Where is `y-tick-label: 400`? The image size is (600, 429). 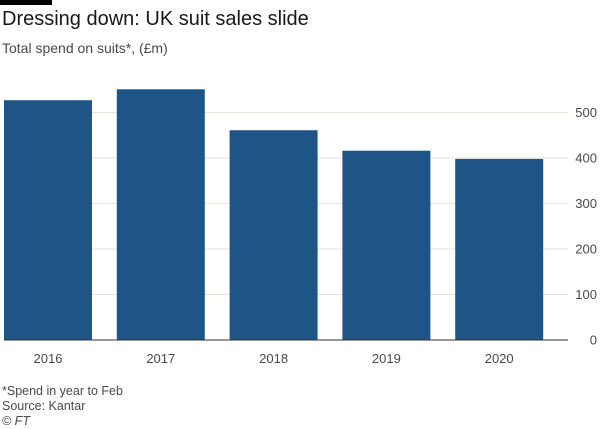
y-tick-label: 400 is located at coordinates (586, 158).